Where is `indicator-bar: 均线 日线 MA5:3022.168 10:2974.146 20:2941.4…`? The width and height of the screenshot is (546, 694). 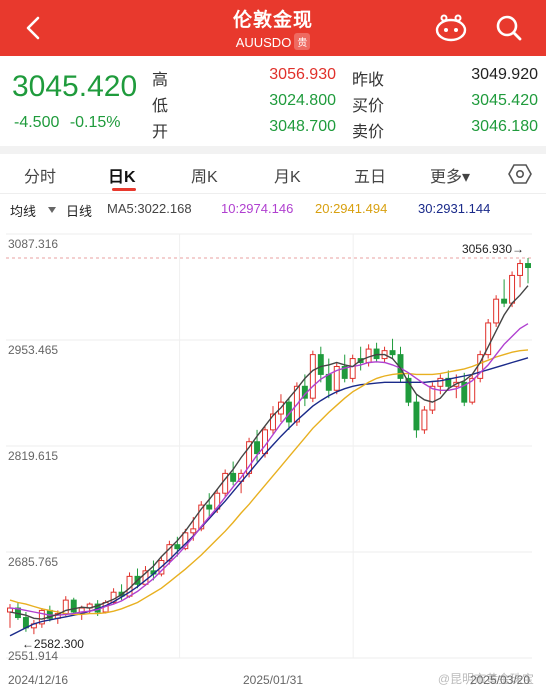
indicator-bar: 均线 日线 MA5:3022.168 10:2974.146 20:2941.4… is located at coordinates (273, 209).